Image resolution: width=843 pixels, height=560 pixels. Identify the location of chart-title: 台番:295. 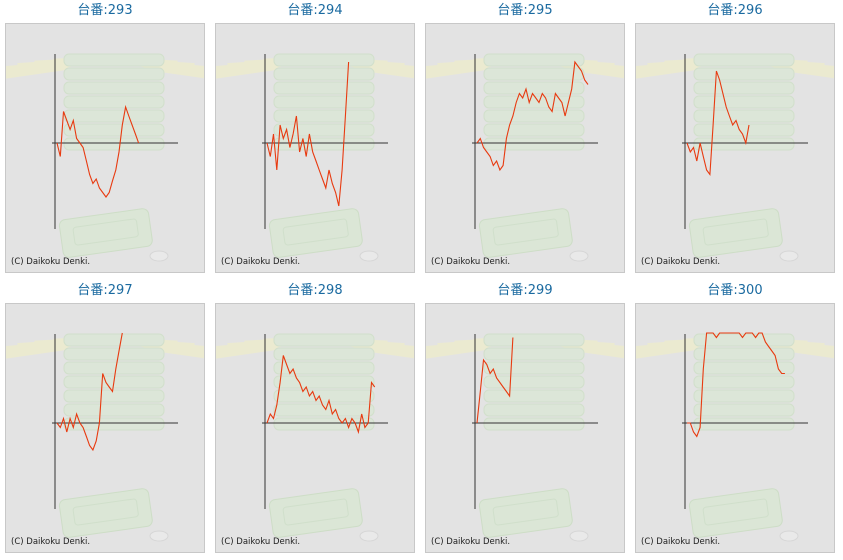
(525, 10).